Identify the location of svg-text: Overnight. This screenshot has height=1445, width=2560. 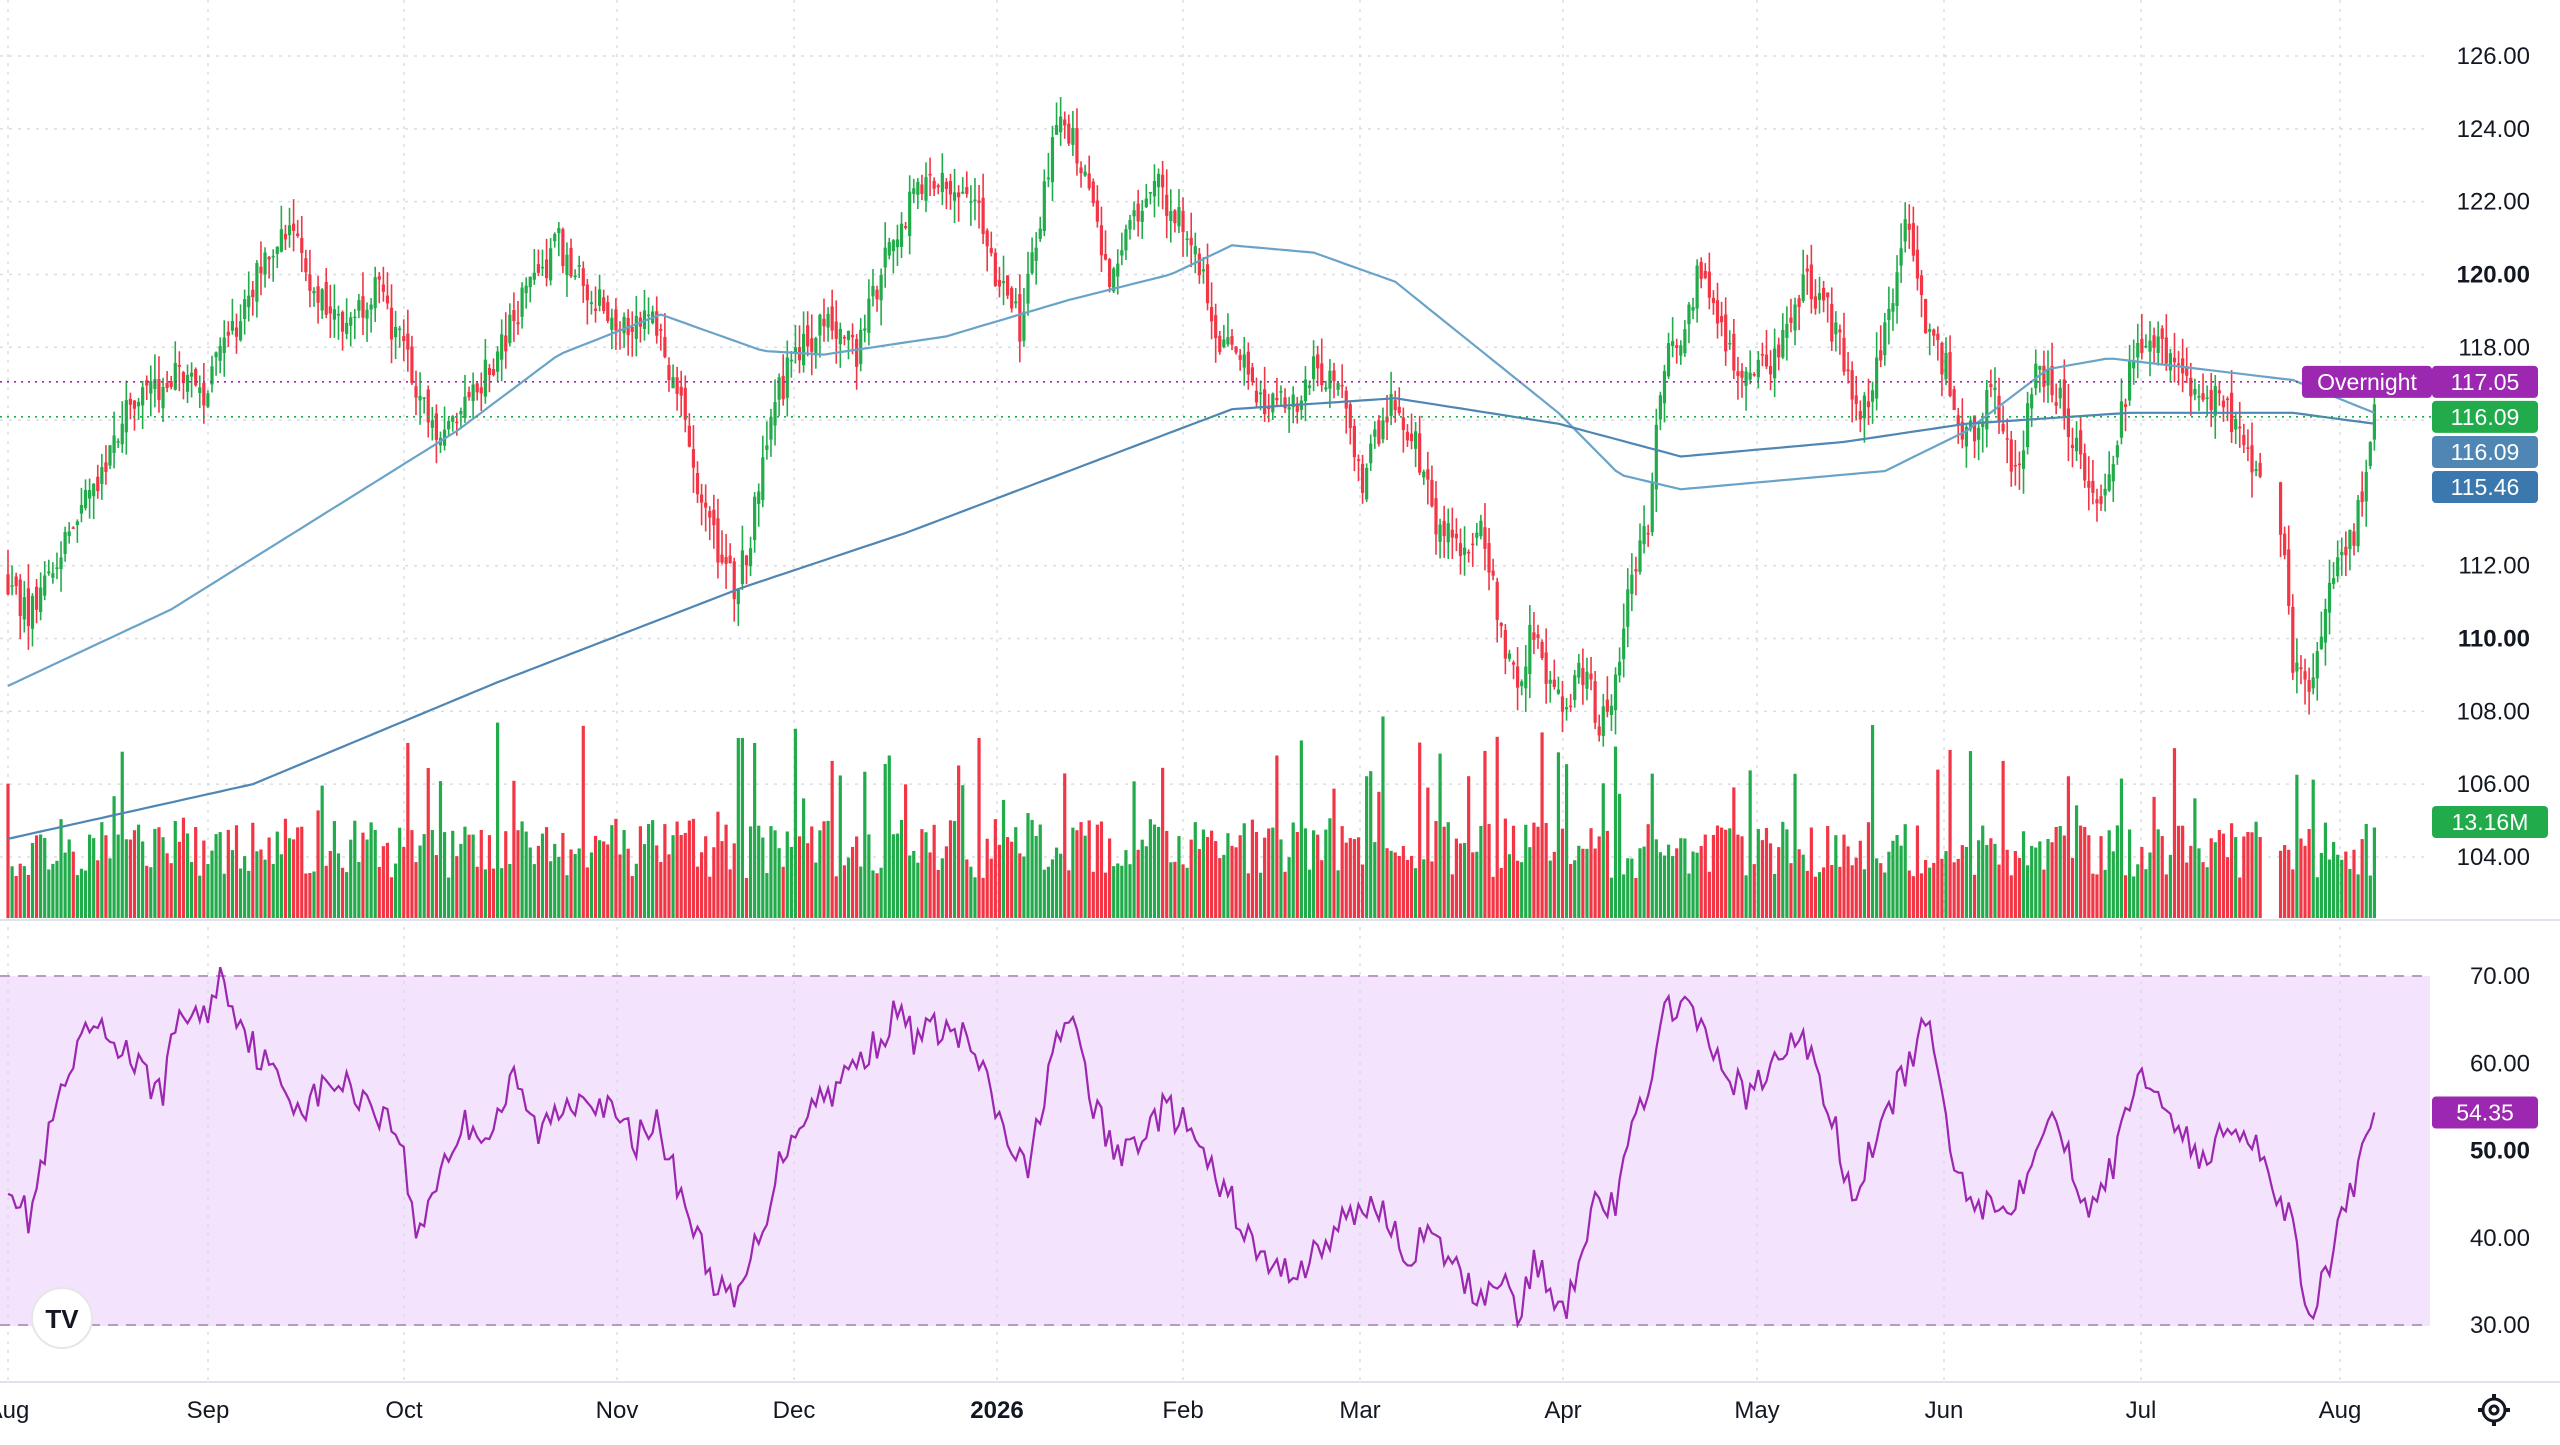
(2367, 382).